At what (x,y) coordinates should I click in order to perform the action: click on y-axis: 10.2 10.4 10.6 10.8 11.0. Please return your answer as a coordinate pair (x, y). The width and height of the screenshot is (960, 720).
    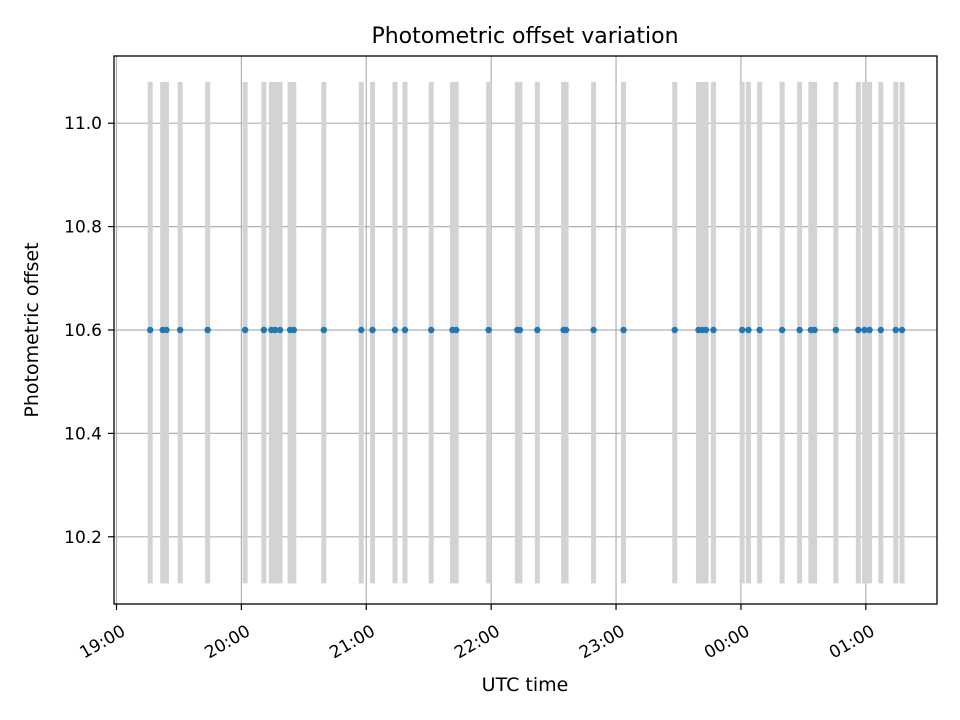
    Looking at the image, I should click on (89, 331).